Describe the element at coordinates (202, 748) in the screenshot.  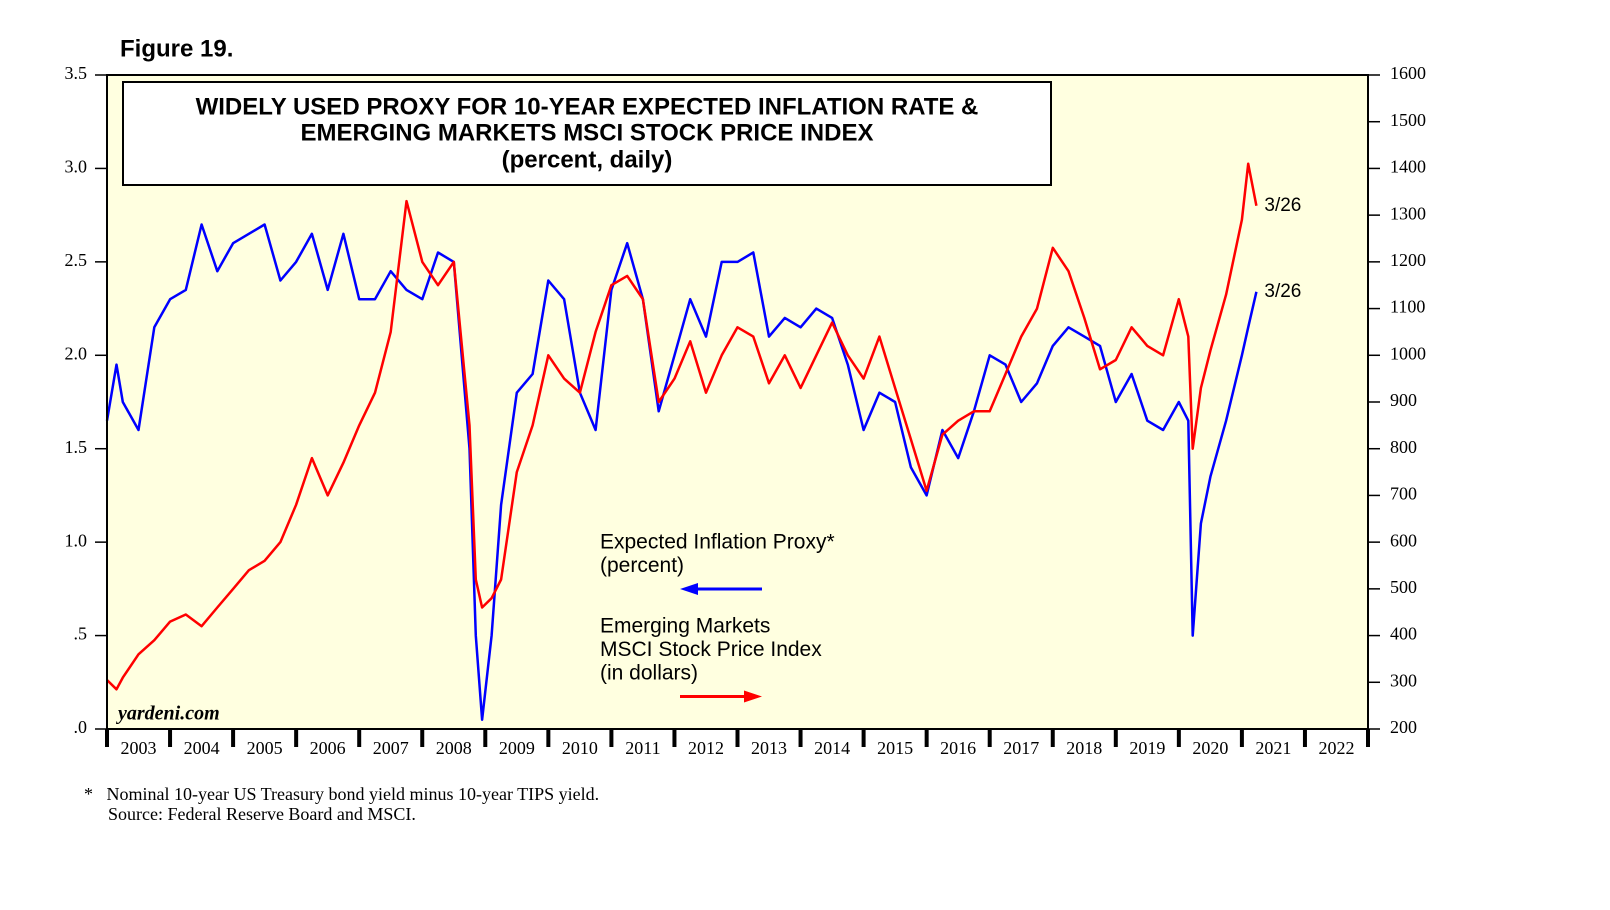
I see `x-tick-label: 2004` at that location.